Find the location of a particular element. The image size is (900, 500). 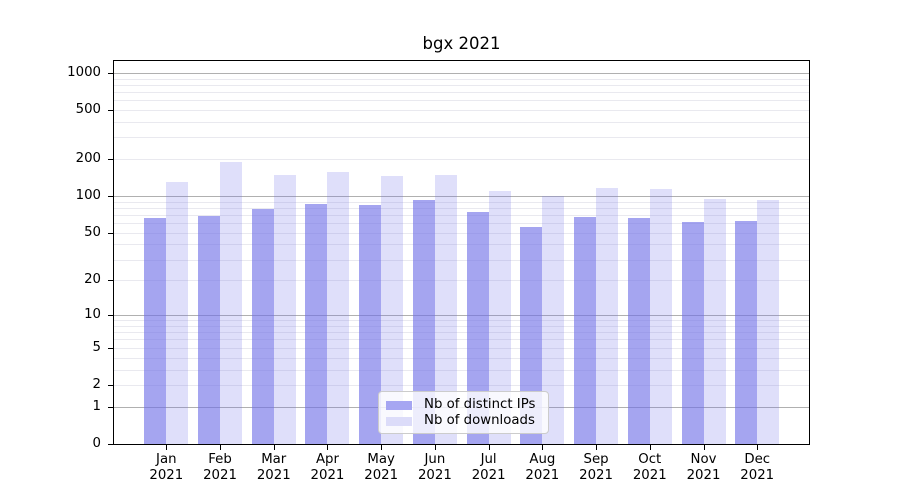

legend: Nb of distinct IPs Nb of downloads is located at coordinates (463, 412).